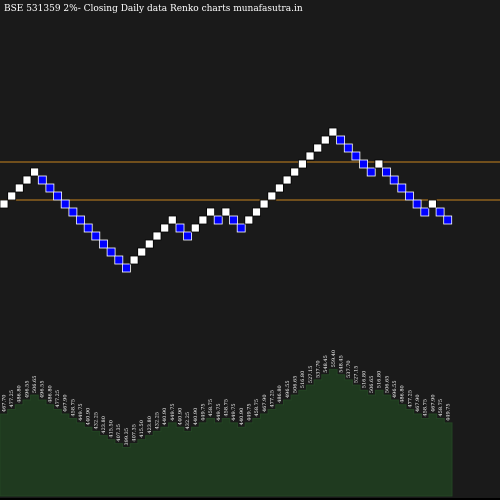 This screenshot has width=500, height=500. What do you see at coordinates (364, 380) in the screenshot?
I see `price-label: 516.80` at bounding box center [364, 380].